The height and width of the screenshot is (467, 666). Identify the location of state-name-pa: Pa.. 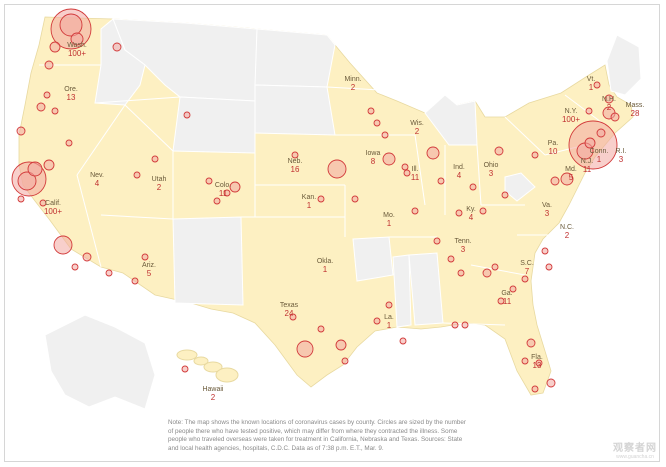
(553, 143).